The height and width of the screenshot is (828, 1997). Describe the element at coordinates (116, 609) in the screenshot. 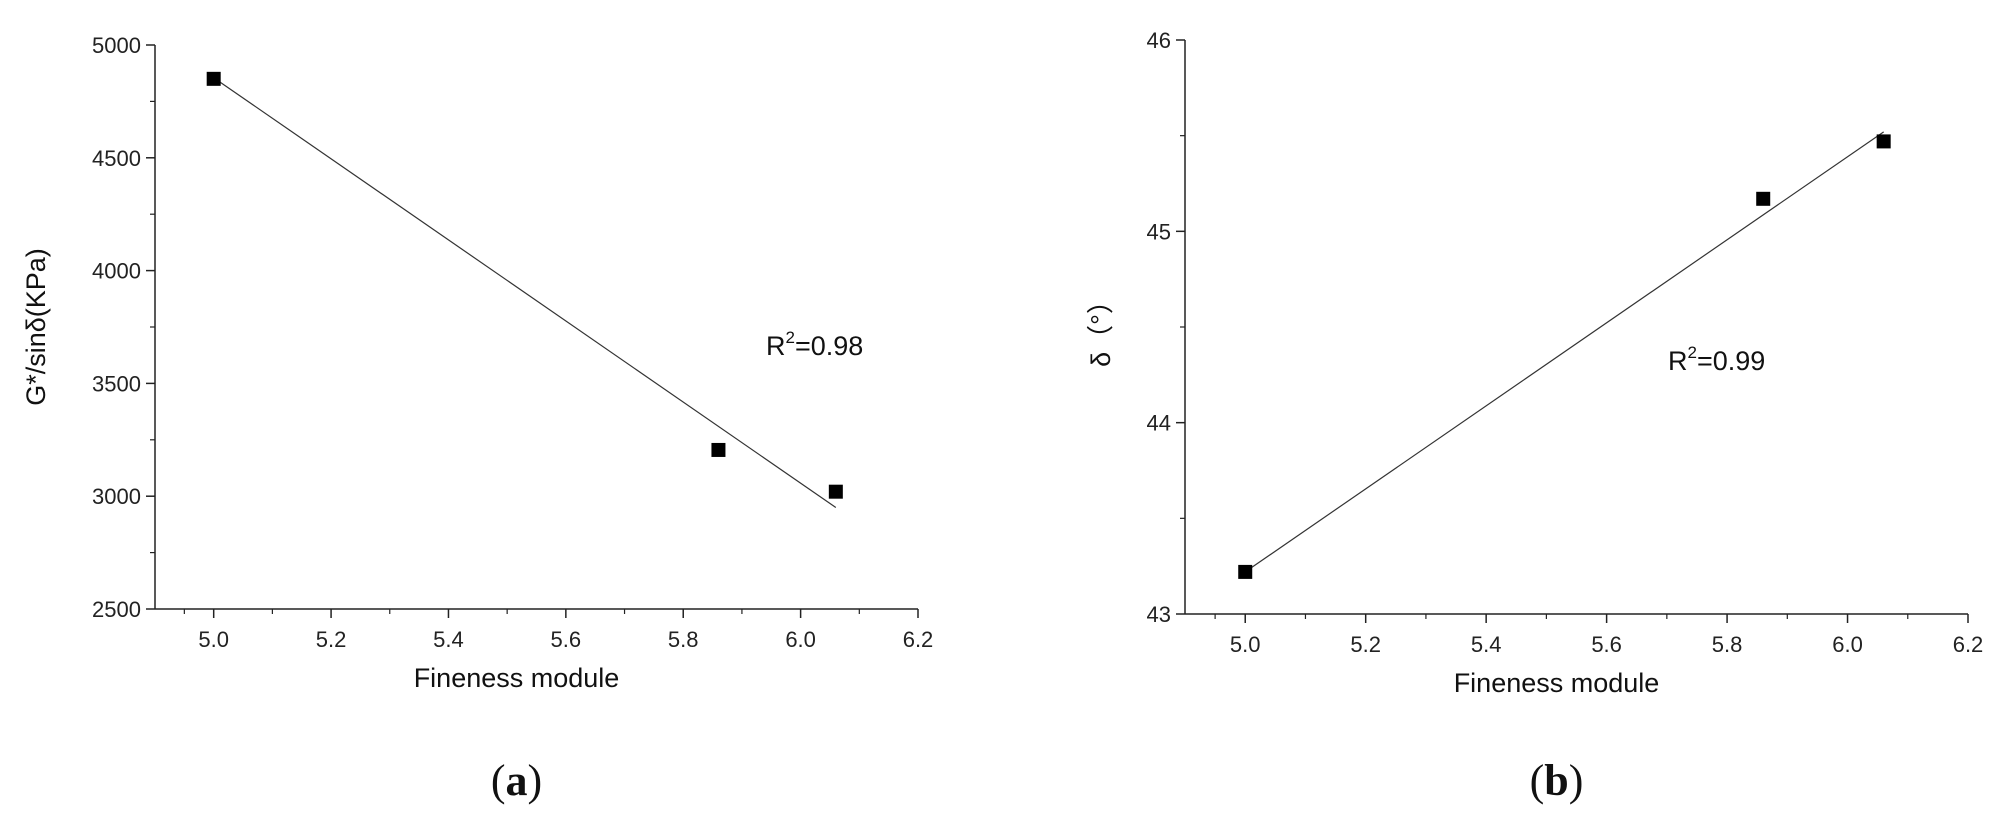

I see `y-tick-label: 2500` at that location.